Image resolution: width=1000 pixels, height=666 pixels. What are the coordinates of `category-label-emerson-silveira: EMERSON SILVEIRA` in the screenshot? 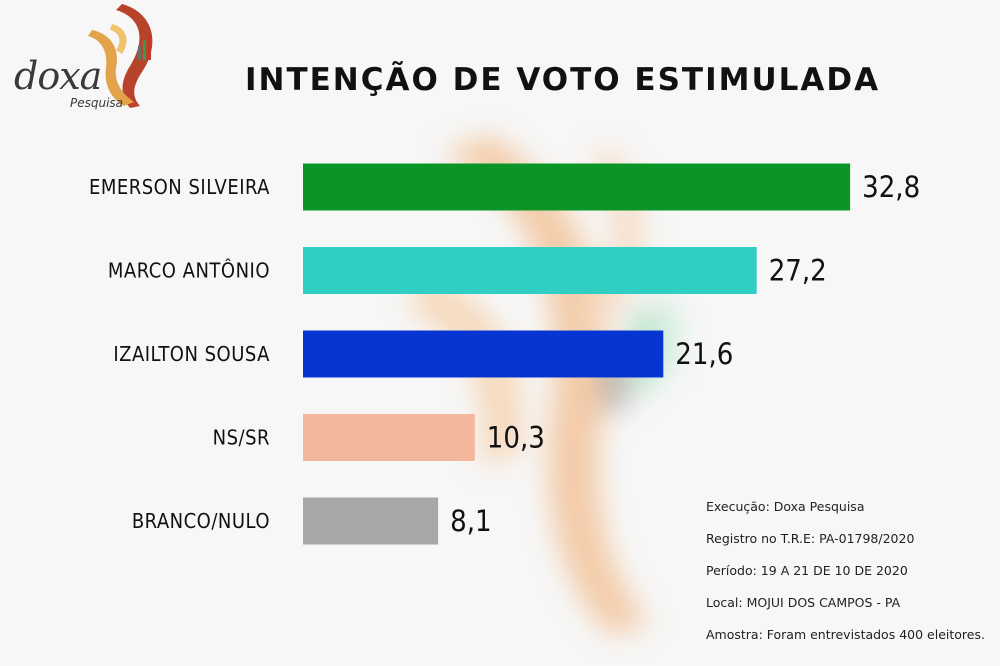 It's located at (179, 187).